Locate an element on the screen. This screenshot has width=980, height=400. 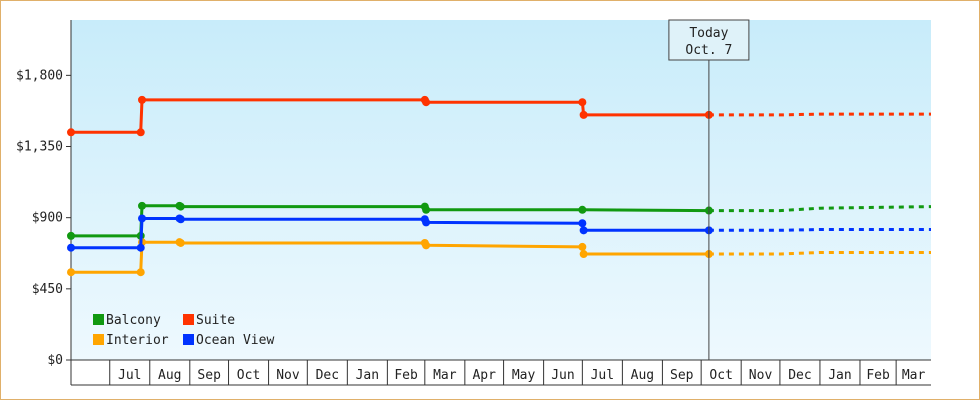
y-tick-label: $1,350 is located at coordinates (39, 147).